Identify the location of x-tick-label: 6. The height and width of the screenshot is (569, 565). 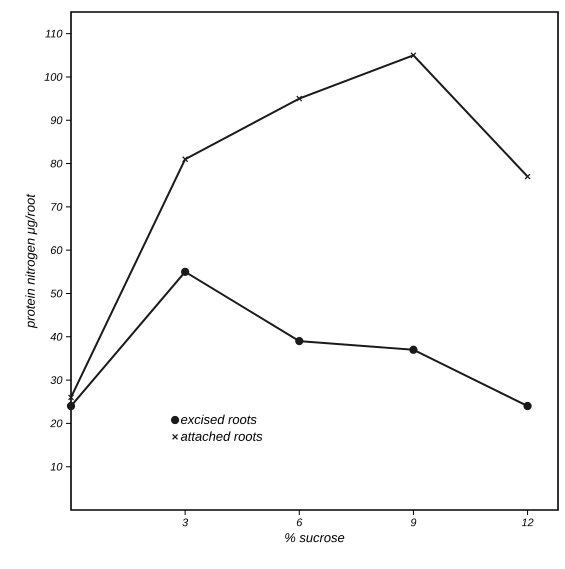
(299, 522).